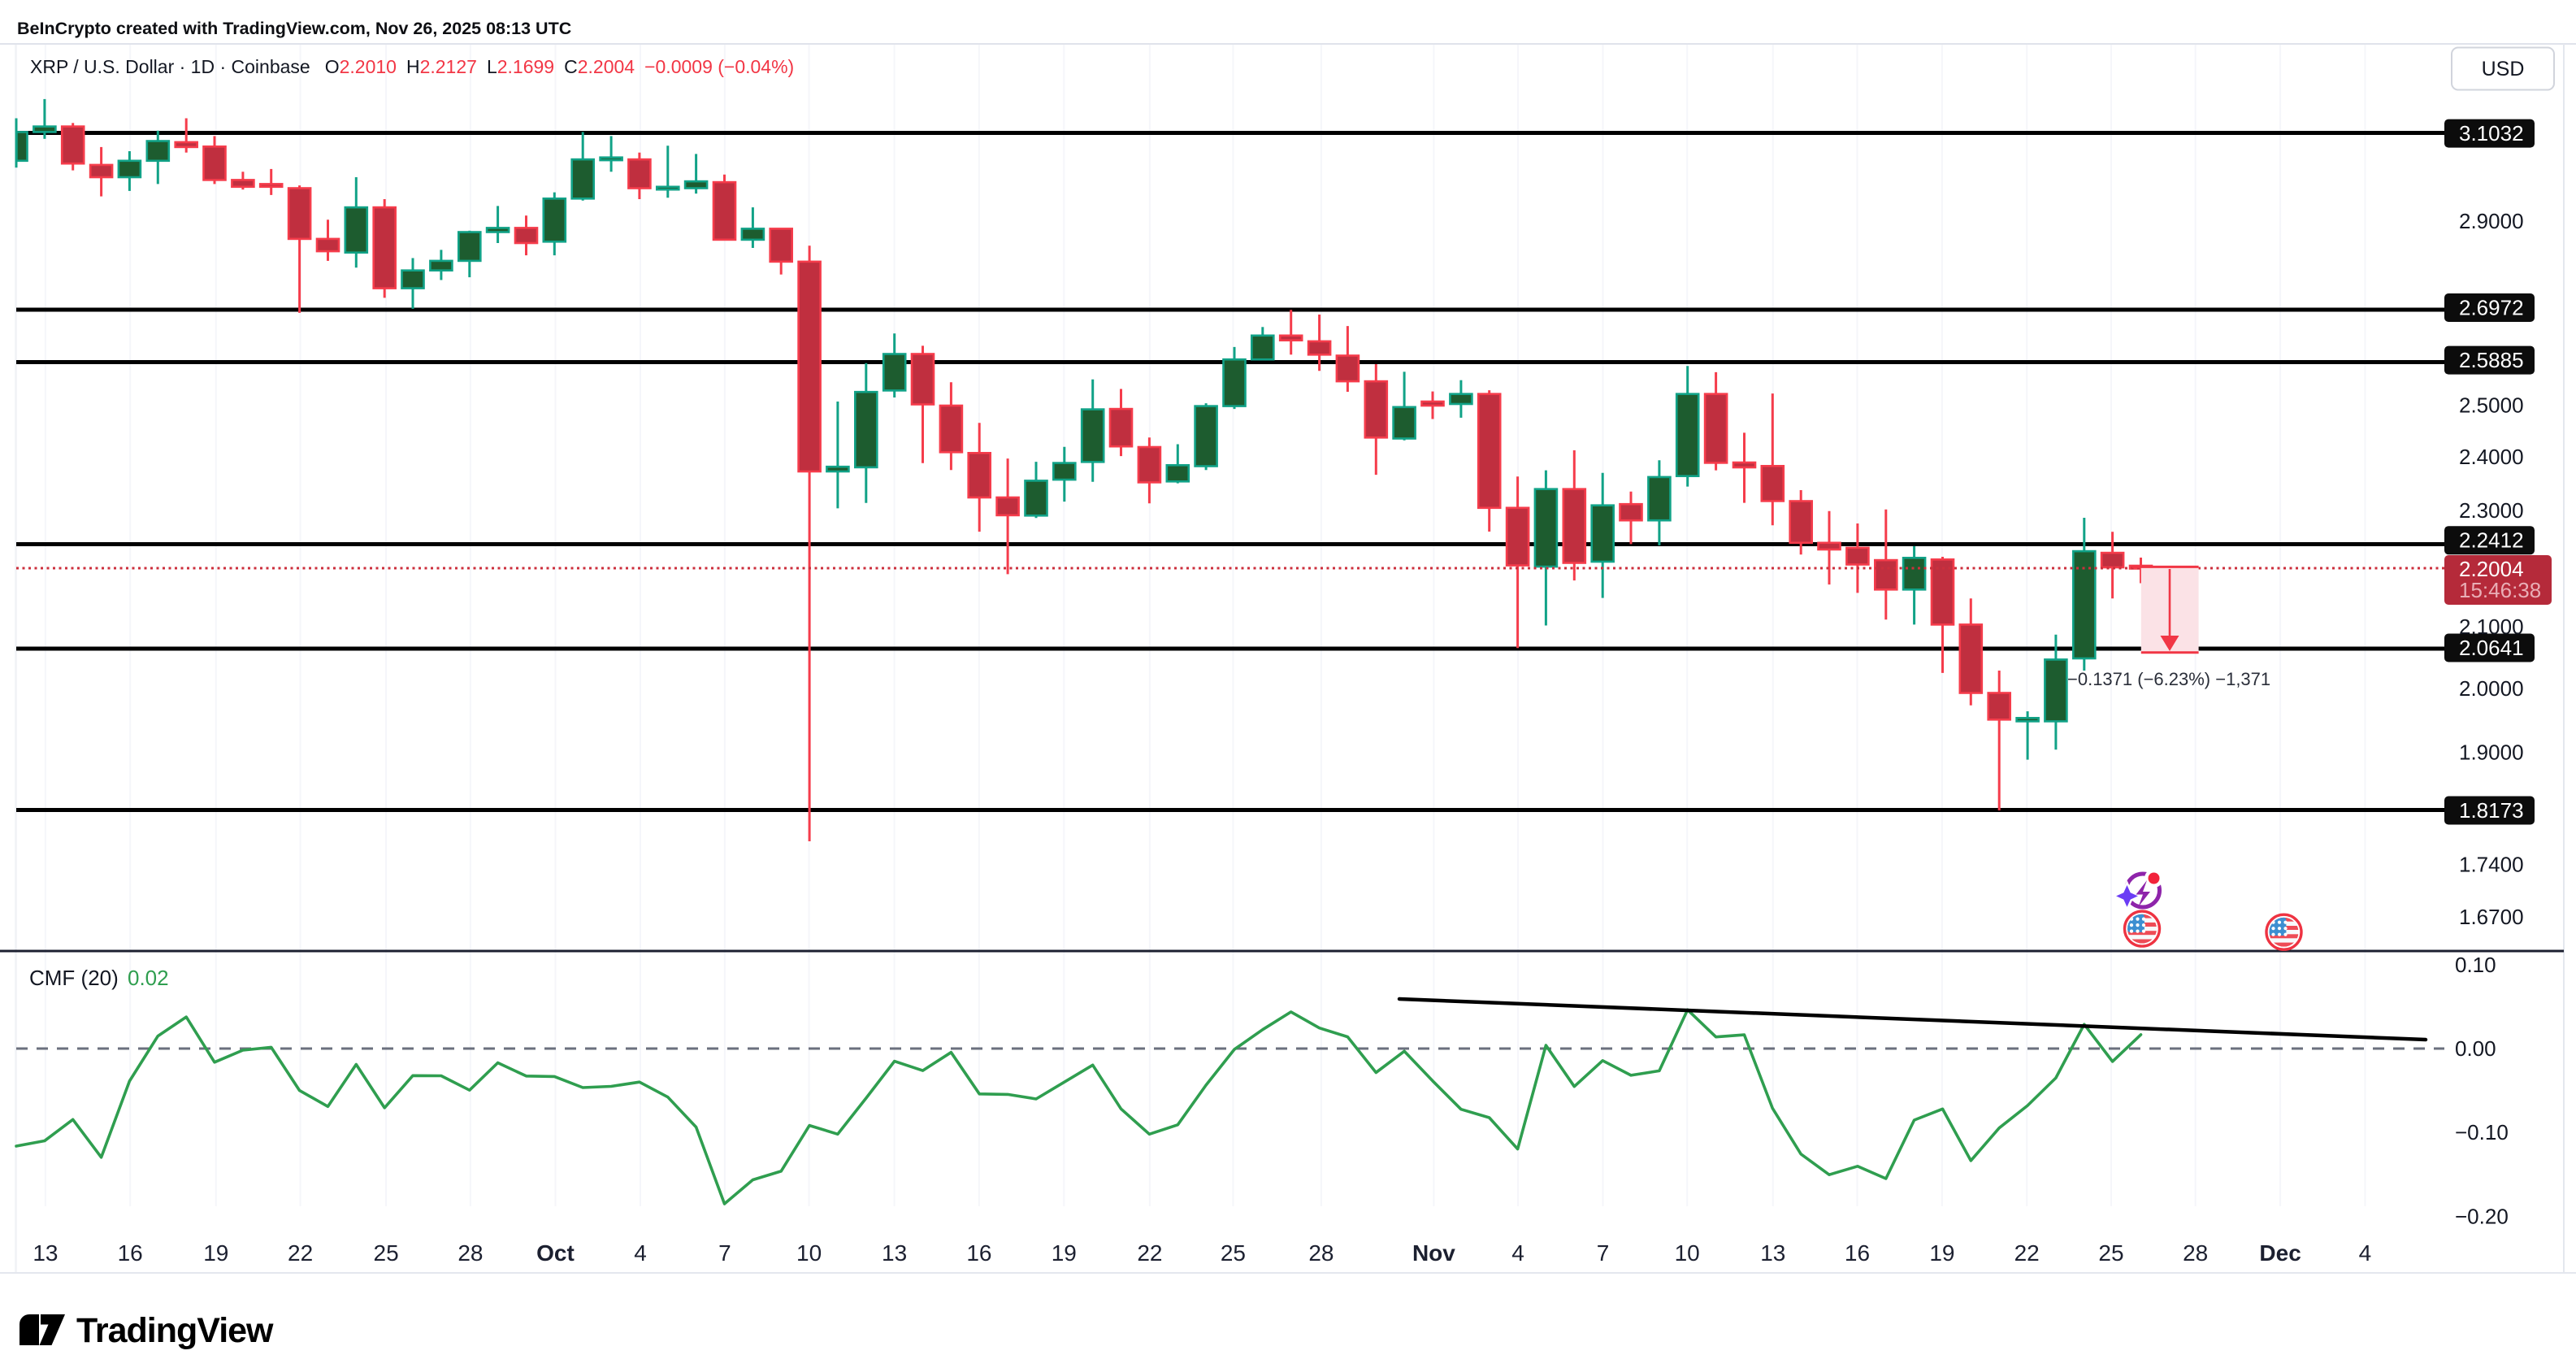 The image size is (2576, 1368). I want to click on svg-text: 0.02, so click(148, 978).